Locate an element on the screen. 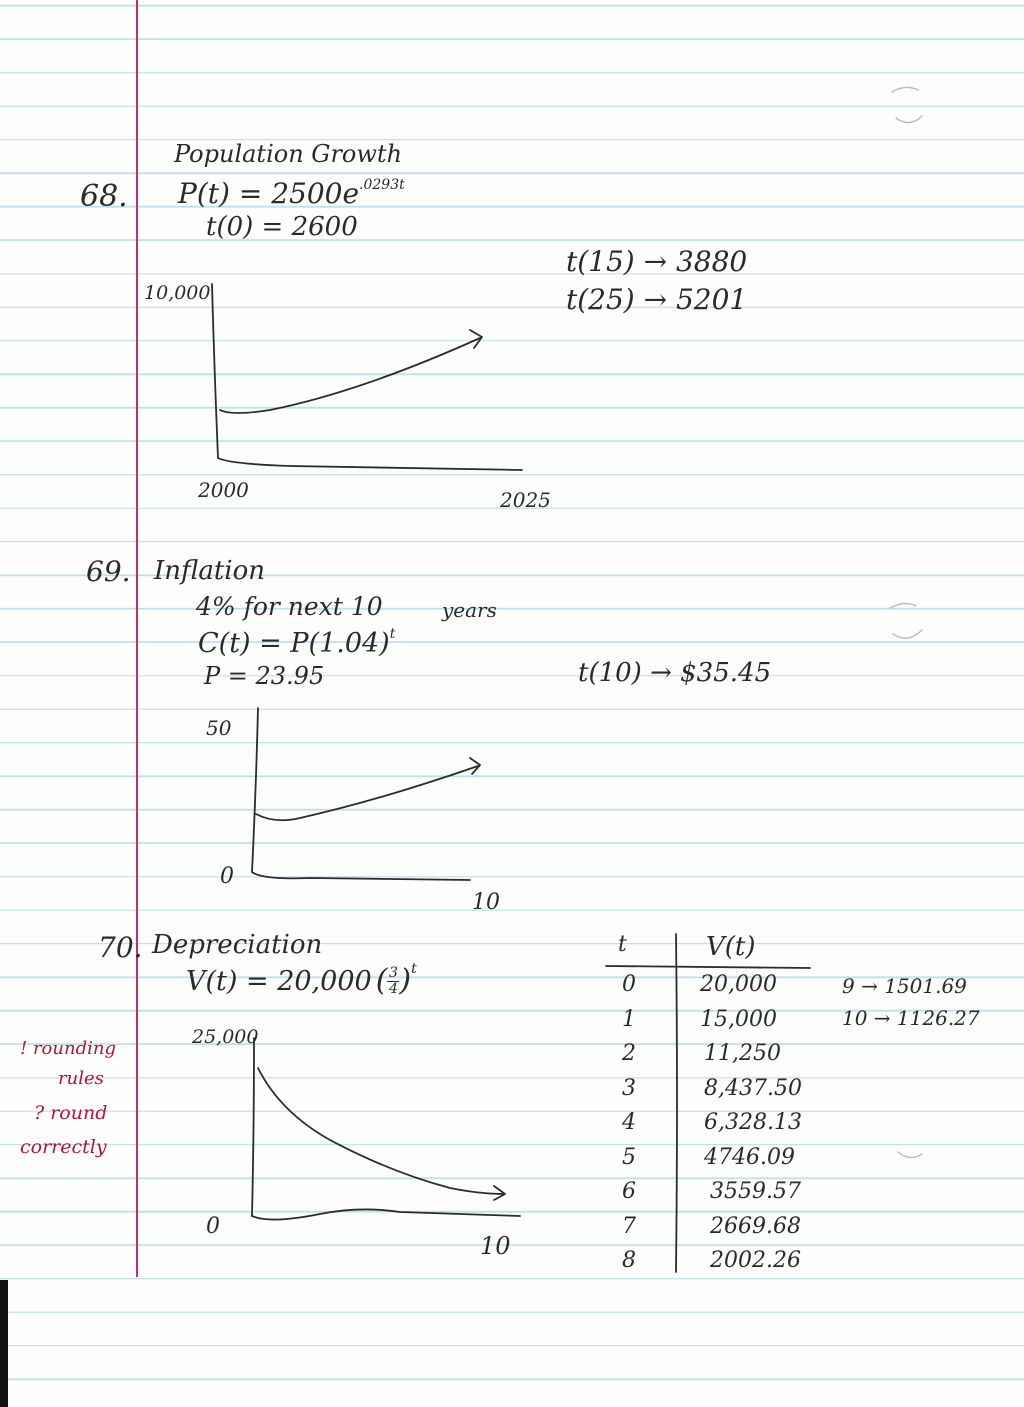 This screenshot has width=1024, height=1407. graph-68-y-max-label: 10,000 is located at coordinates (177, 293).